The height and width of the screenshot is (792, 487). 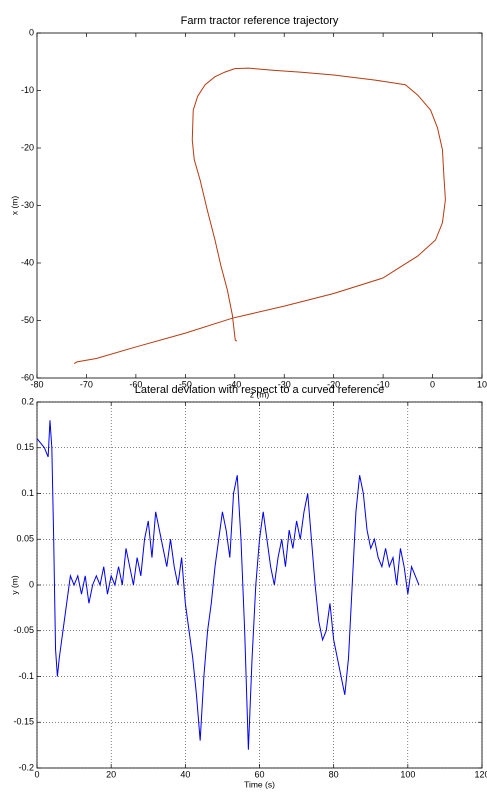 What do you see at coordinates (27, 90) in the screenshot?
I see `y-tick-label: -10` at bounding box center [27, 90].